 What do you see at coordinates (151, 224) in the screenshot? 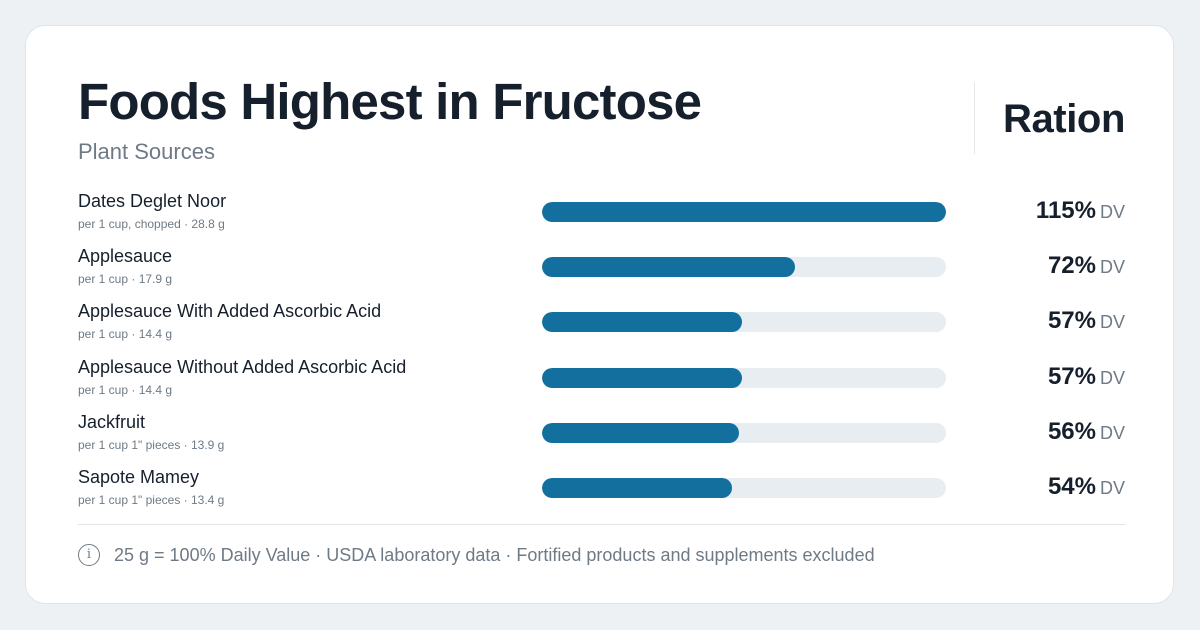
I see `food-serving: per 1 cup, chopped · 28.8 g` at bounding box center [151, 224].